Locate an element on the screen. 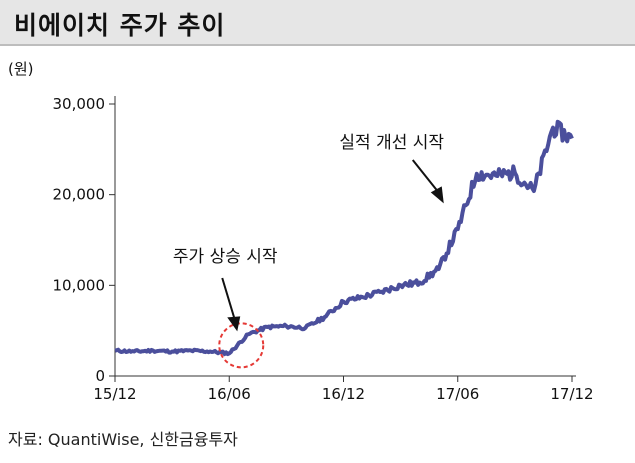  x-axis: 15/12 16/06 16/12 17/06 17/12 is located at coordinates (343, 389).